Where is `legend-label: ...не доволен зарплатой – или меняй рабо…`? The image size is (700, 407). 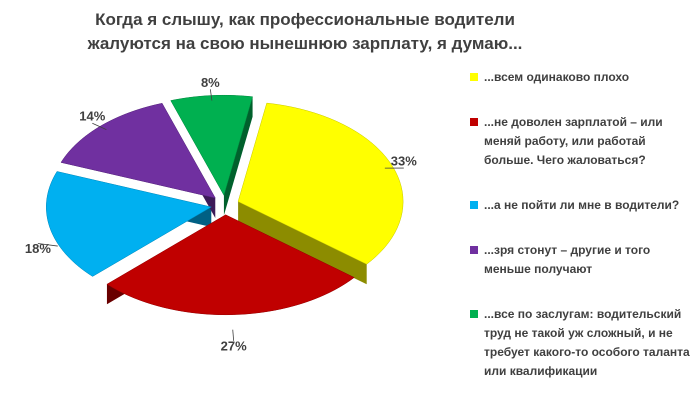 legend-label: ...не доволен зарплатой – или меняй рабо… is located at coordinates (573, 141).